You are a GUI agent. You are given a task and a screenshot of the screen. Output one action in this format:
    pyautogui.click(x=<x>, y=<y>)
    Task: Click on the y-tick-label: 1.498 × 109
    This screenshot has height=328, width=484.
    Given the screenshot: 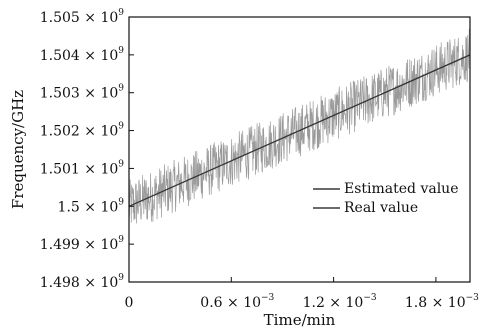 What is the action you would take?
    pyautogui.click(x=82, y=282)
    